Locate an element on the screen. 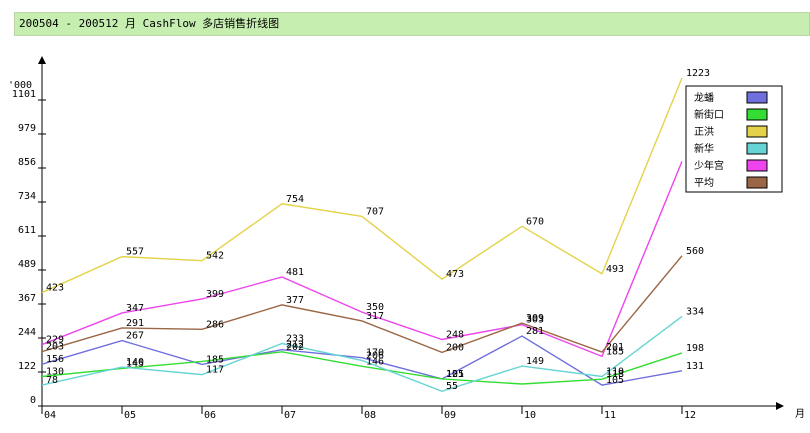 The image size is (810, 433). data-label: 110 is located at coordinates (615, 371).